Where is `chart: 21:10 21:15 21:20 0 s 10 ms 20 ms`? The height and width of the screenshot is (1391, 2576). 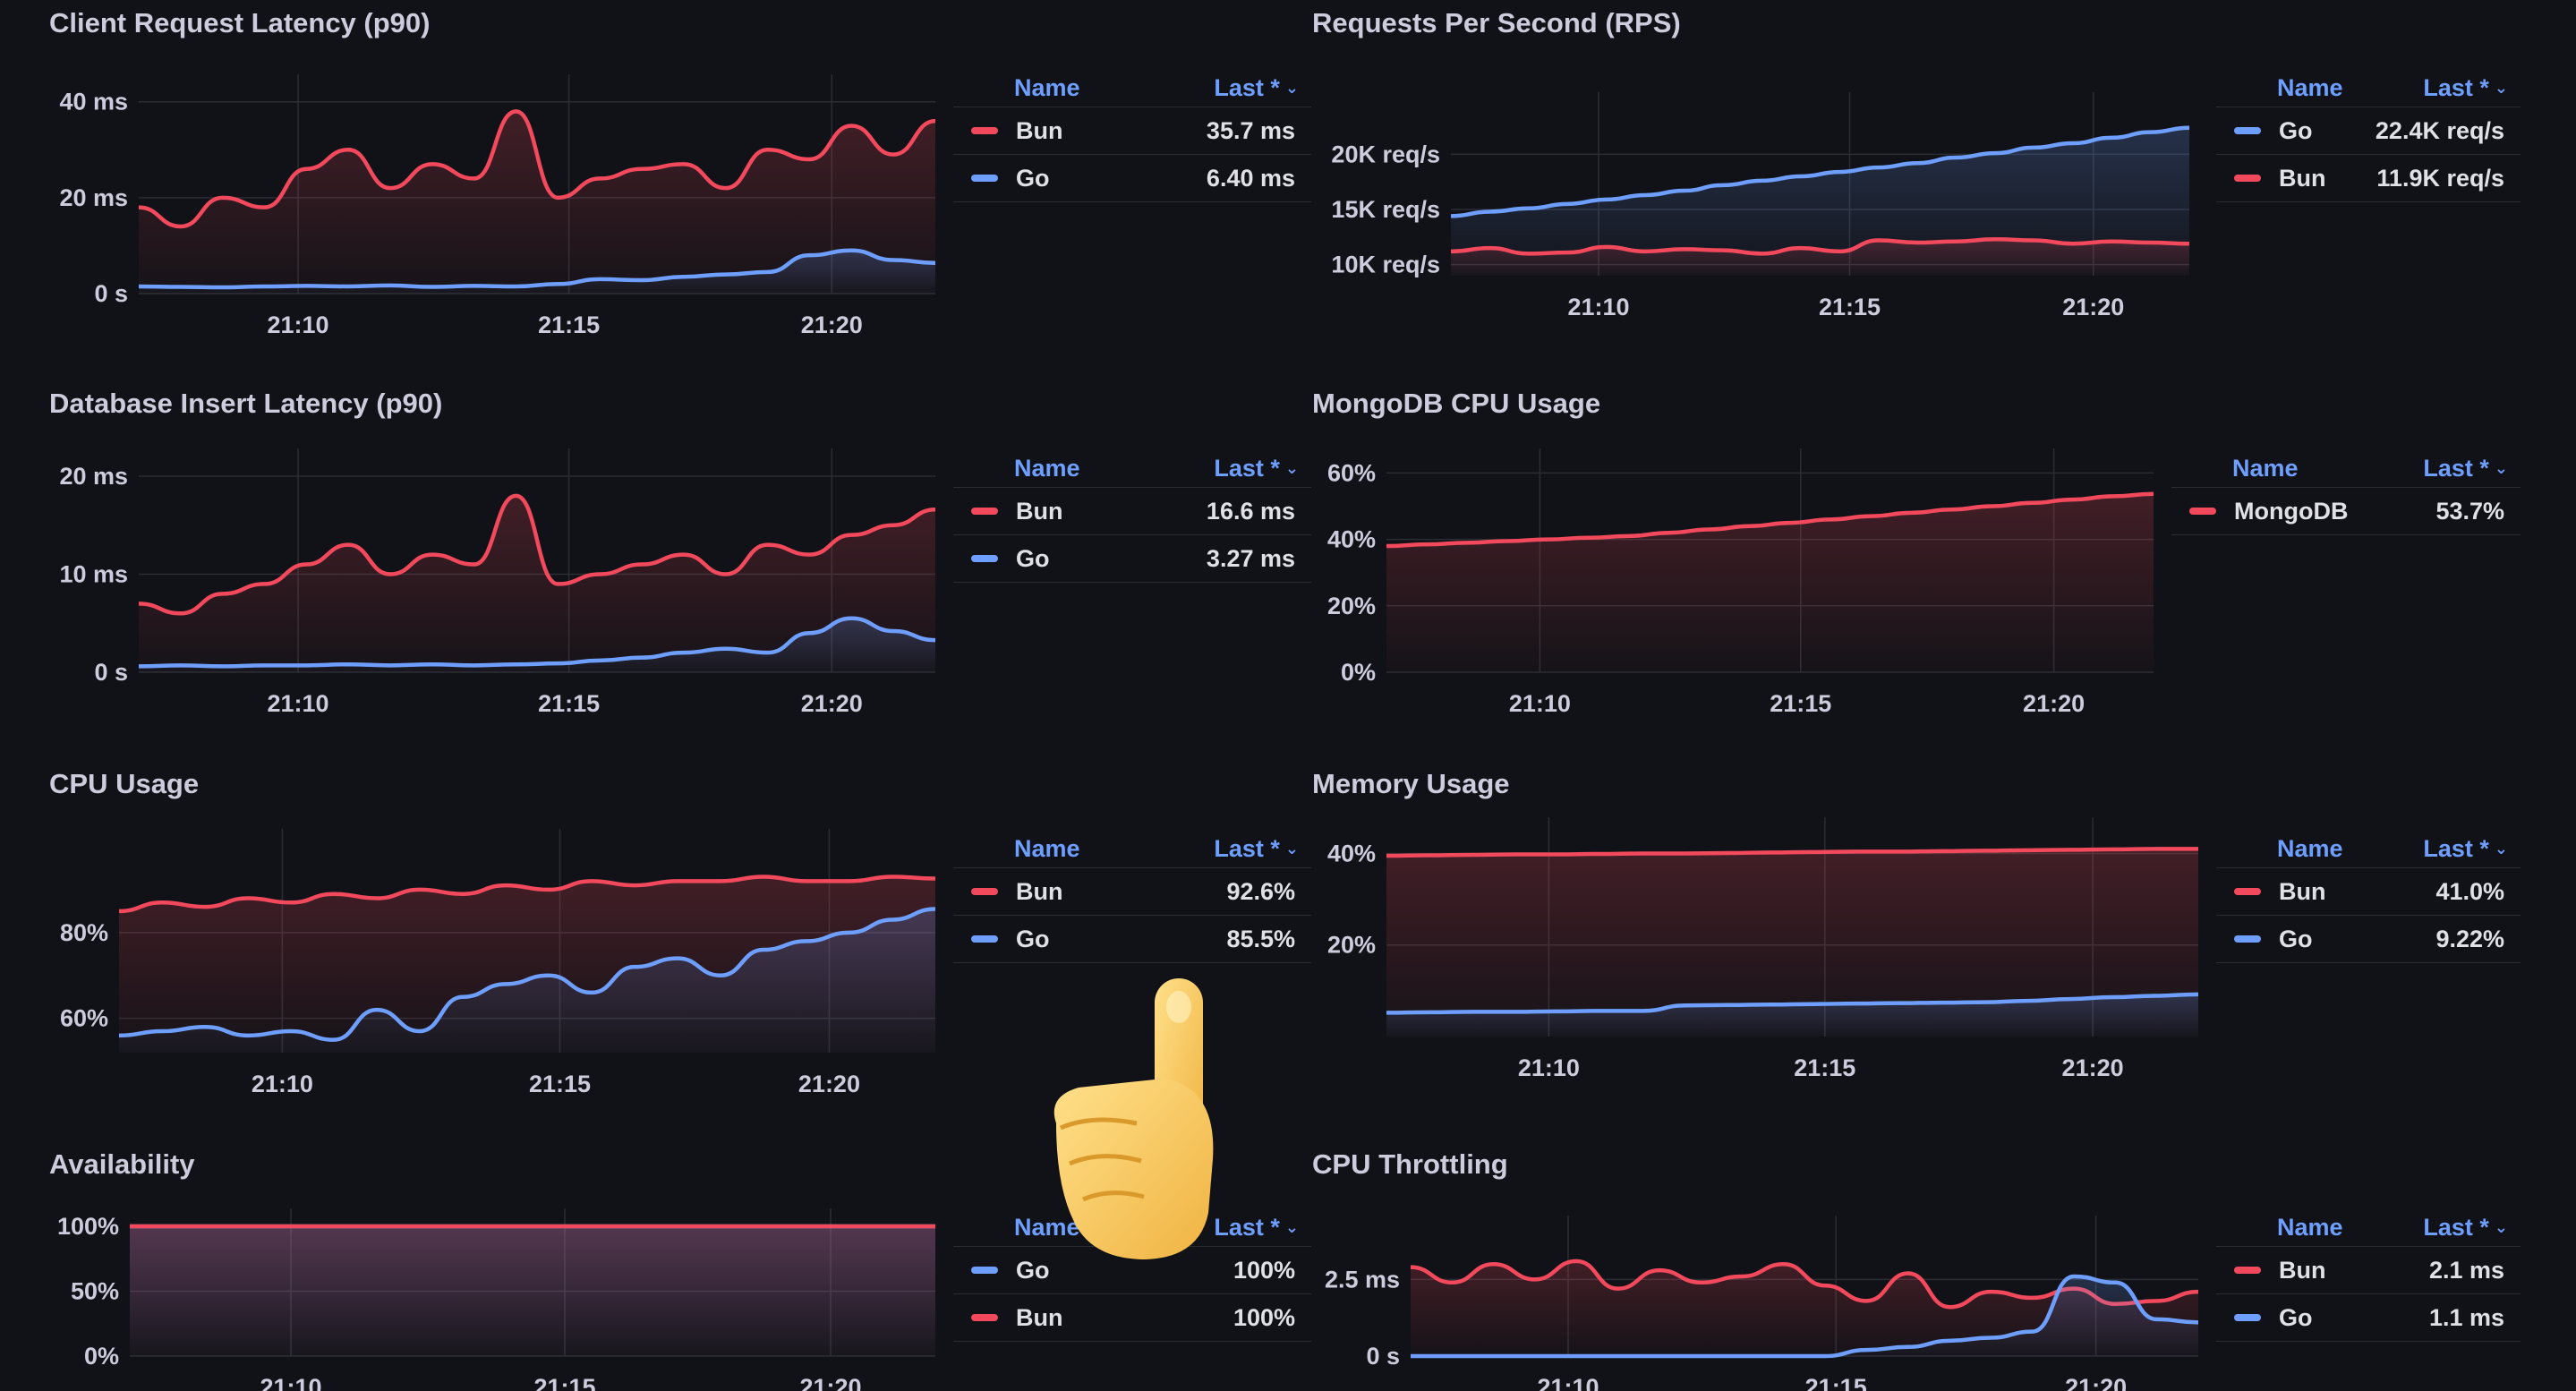
chart: 21:10 21:15 21:20 0 s 10 ms 20 ms is located at coordinates (497, 582).